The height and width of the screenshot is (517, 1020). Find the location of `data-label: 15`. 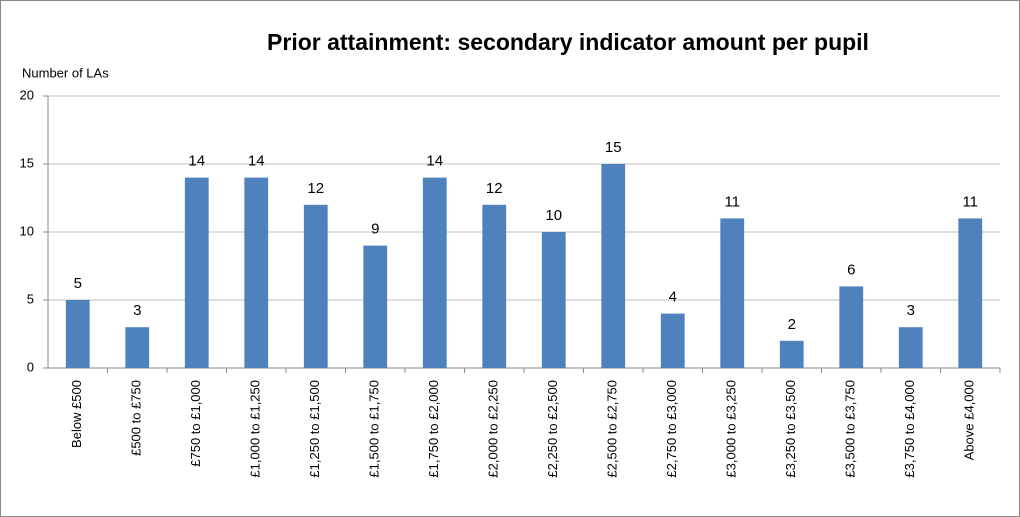

data-label: 15 is located at coordinates (613, 147).